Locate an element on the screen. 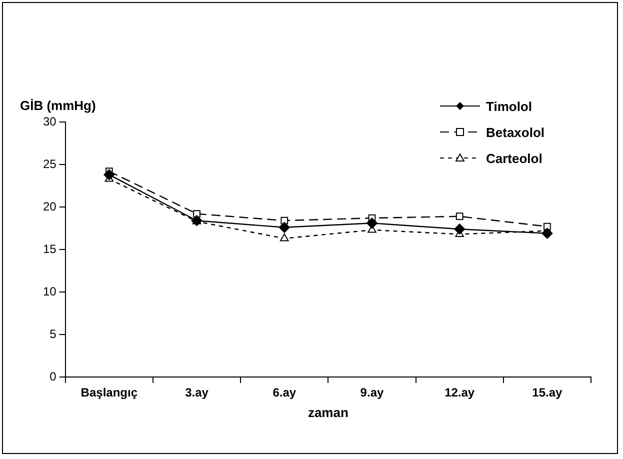 The width and height of the screenshot is (623, 459). y-tick-label: 10 is located at coordinates (49, 291).